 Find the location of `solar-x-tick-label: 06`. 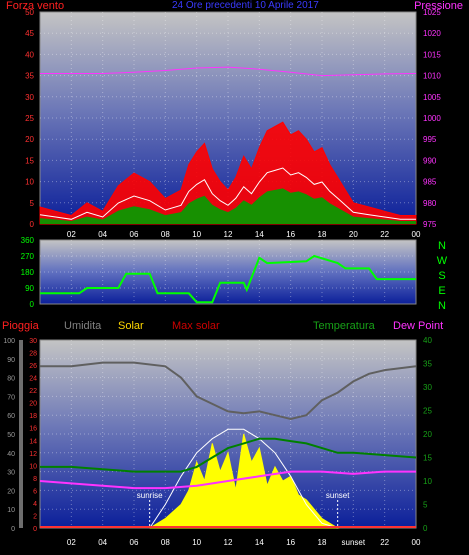

solar-x-tick-label: 06 is located at coordinates (134, 542).